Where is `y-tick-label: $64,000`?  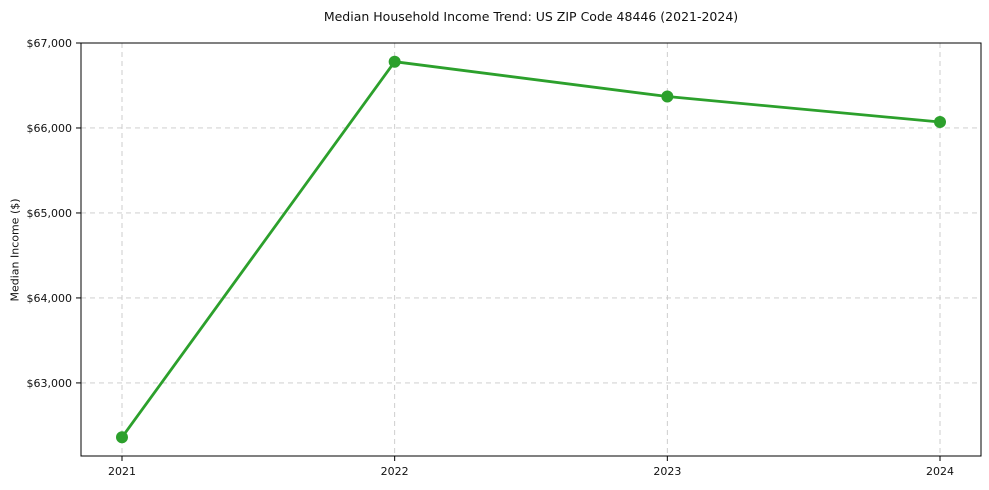
y-tick-label: $64,000 is located at coordinates (50, 298).